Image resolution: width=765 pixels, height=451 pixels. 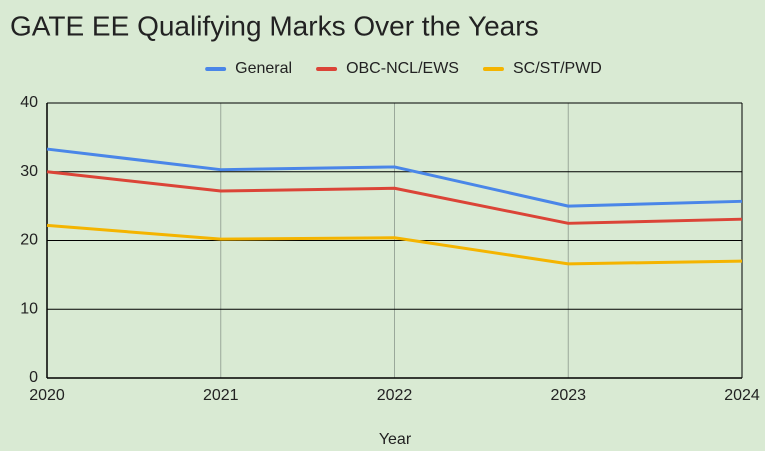 I want to click on x-tick-label: 2020, so click(x=47, y=395).